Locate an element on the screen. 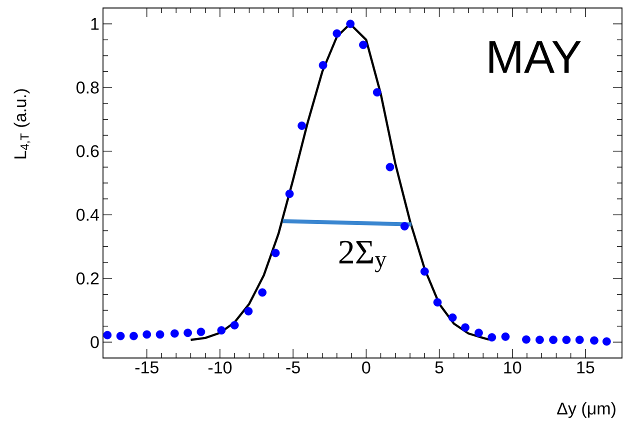 The height and width of the screenshot is (424, 623). x-tick-label: 5 is located at coordinates (439, 368).